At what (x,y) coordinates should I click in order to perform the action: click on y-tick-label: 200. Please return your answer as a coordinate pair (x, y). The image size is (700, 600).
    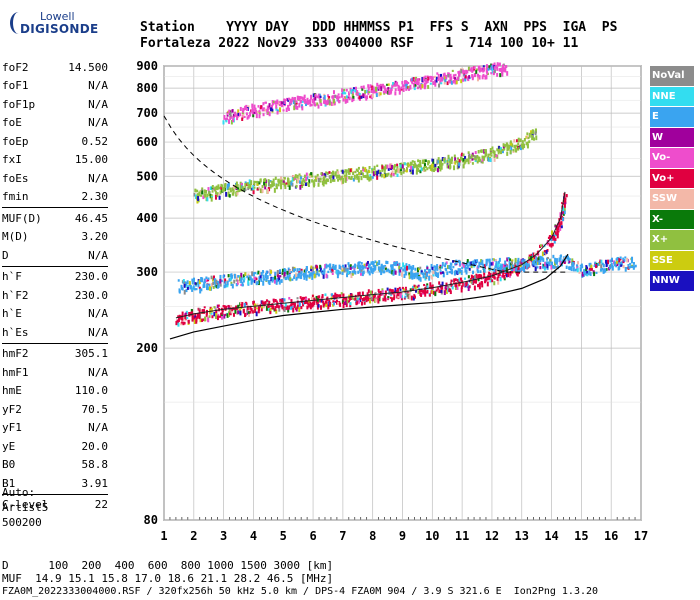
    Looking at the image, I should click on (147, 348).